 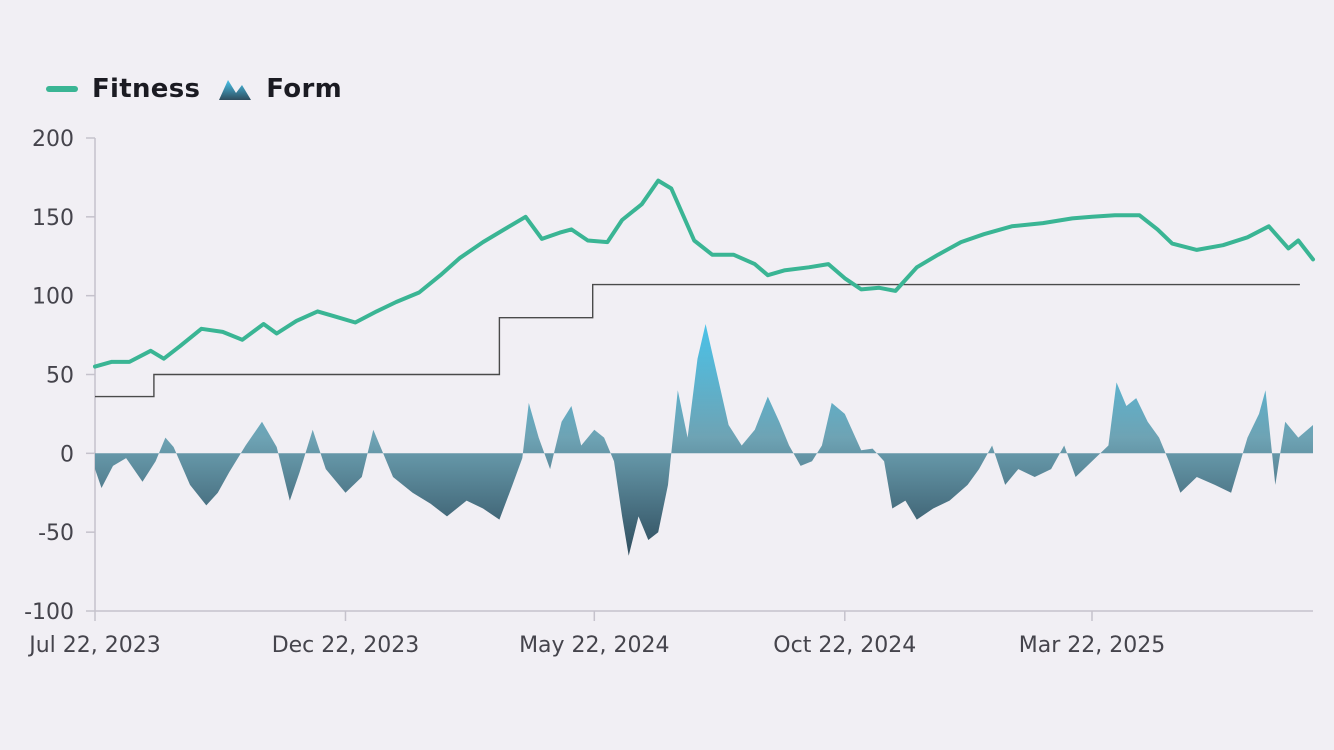 I want to click on y-tick-label: -100, so click(x=49, y=612).